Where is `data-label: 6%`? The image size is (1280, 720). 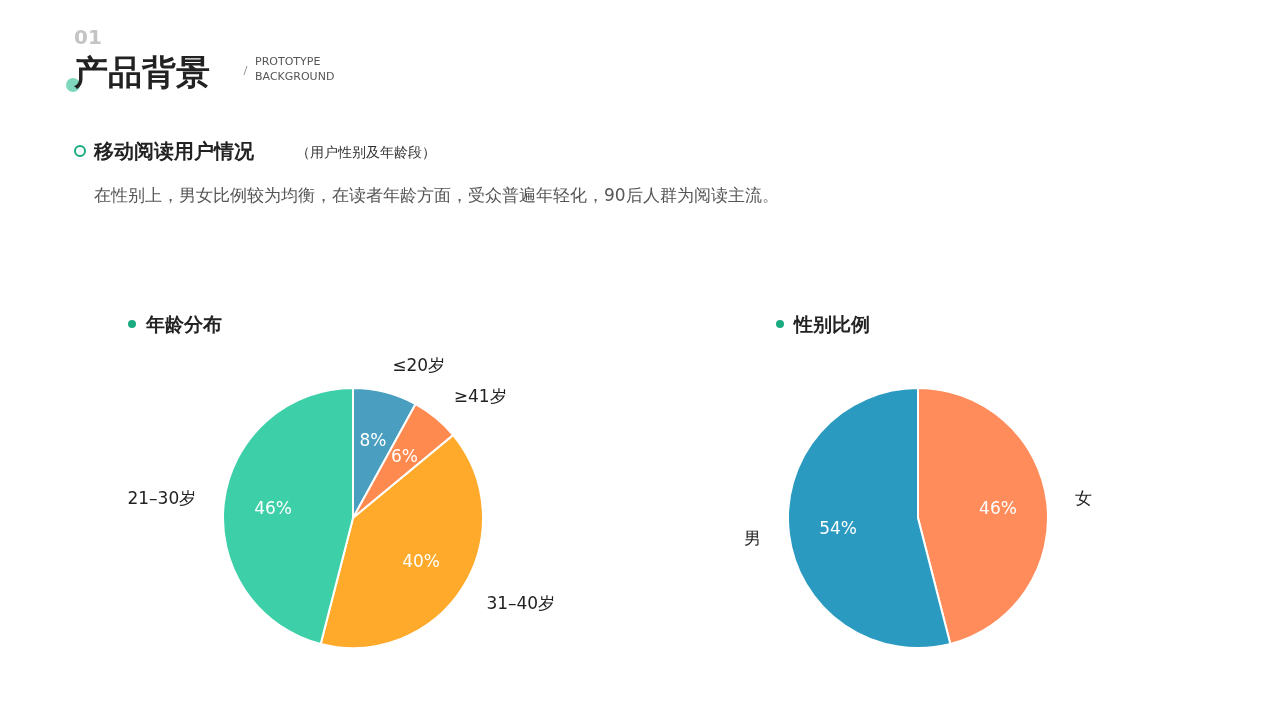
data-label: 6% is located at coordinates (404, 455).